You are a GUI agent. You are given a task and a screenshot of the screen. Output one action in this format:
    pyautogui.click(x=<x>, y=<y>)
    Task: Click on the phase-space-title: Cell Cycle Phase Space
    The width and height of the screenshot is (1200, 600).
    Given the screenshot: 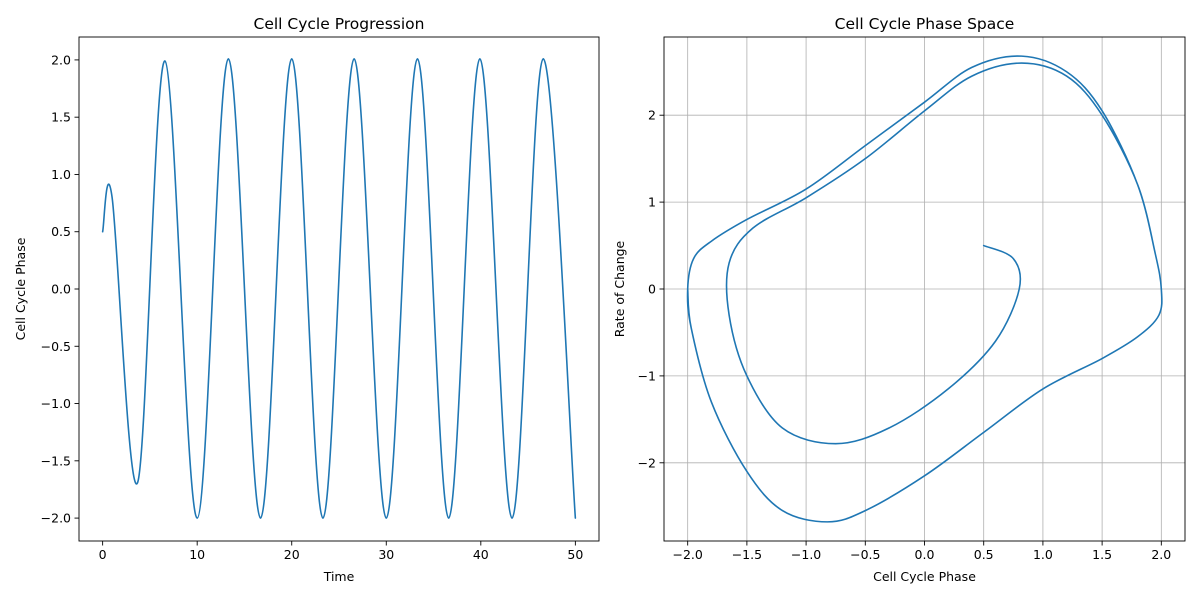 What is the action you would take?
    pyautogui.click(x=925, y=24)
    